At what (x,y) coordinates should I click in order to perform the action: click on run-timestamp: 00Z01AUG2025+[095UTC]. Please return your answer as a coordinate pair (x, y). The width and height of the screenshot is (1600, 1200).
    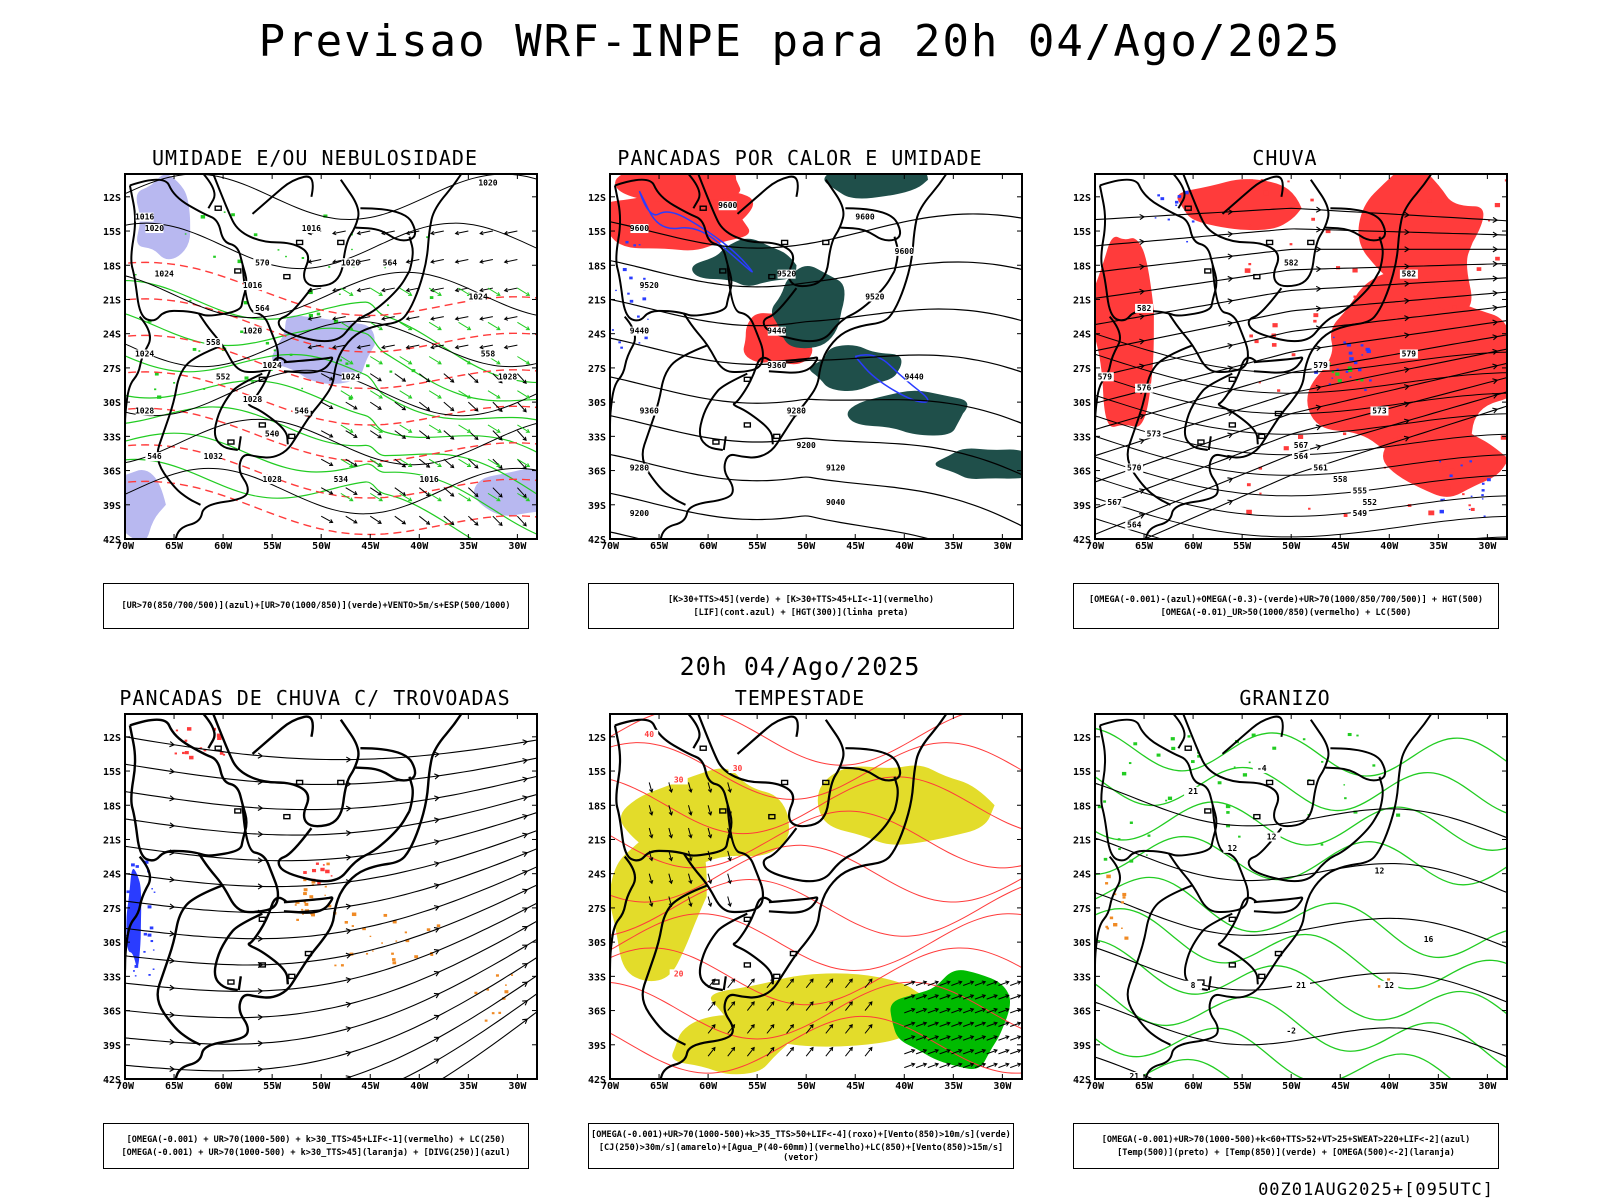
    Looking at the image, I should click on (1376, 1190).